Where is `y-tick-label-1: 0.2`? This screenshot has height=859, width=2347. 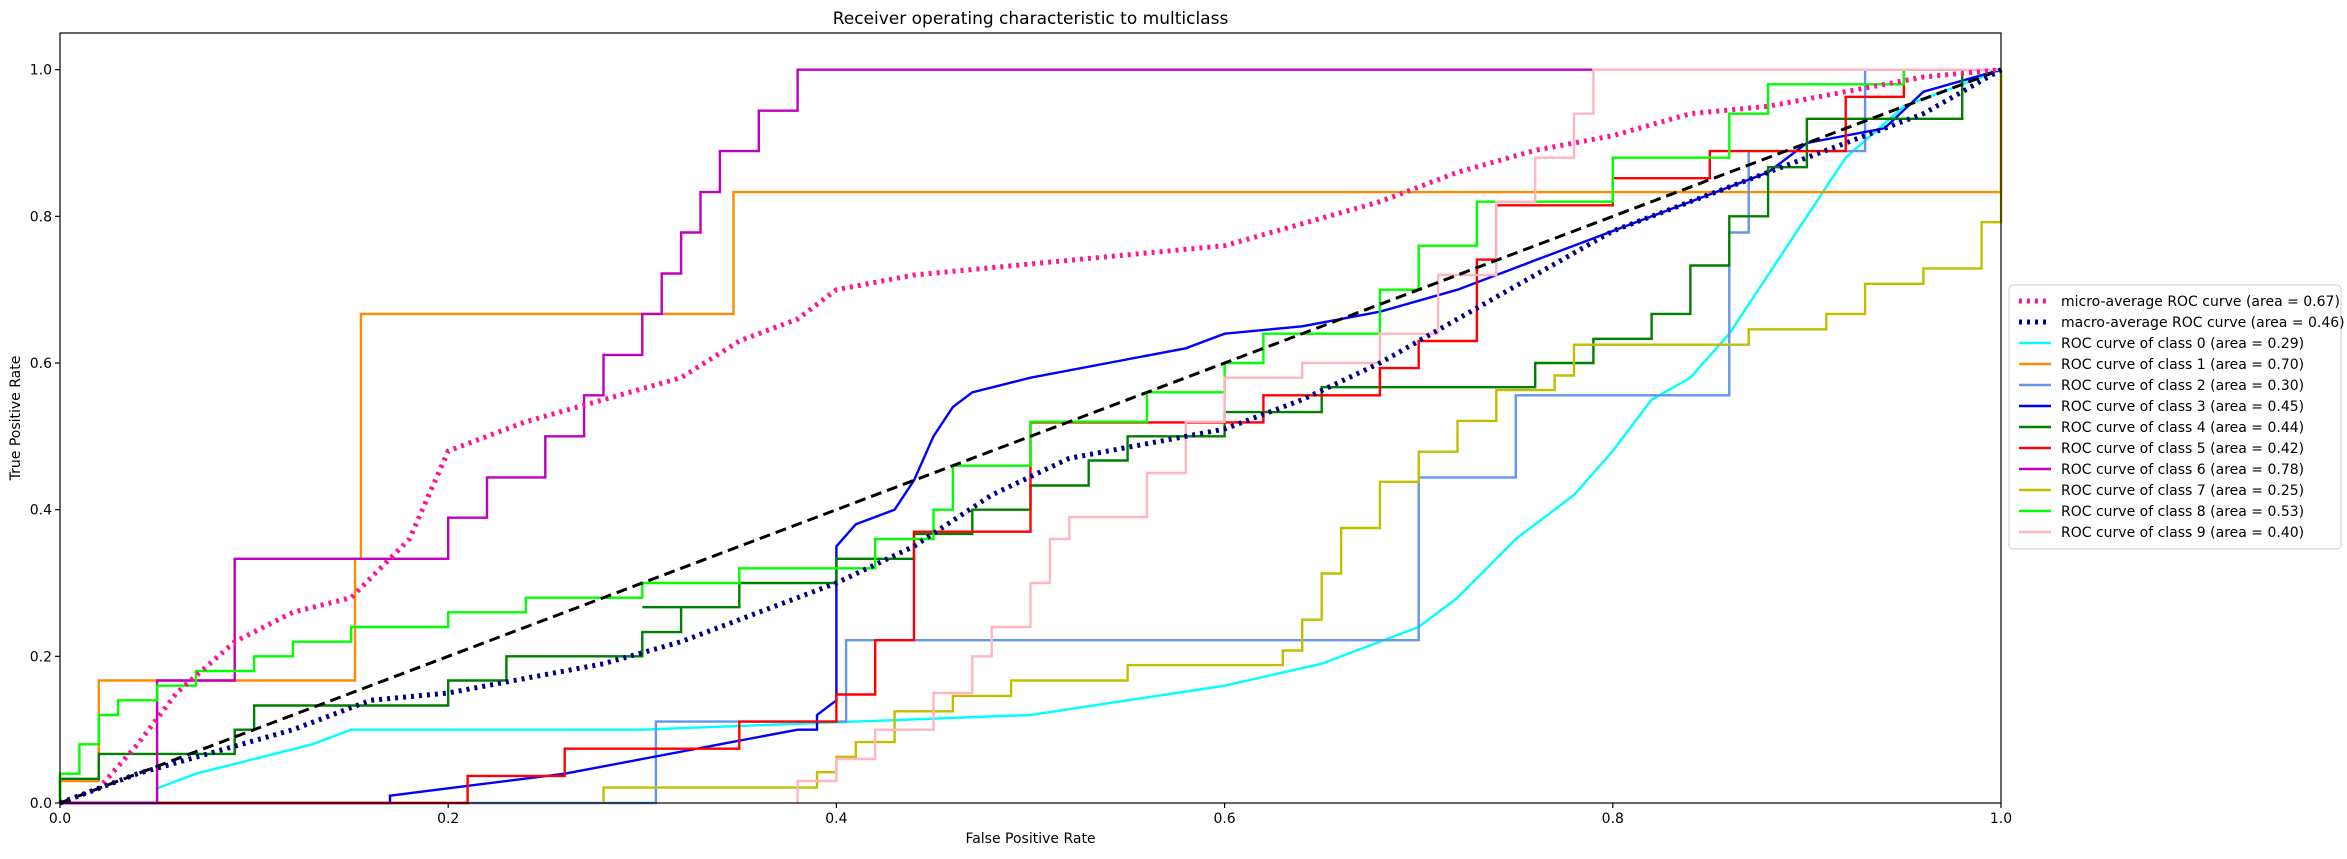
y-tick-label-1: 0.2 is located at coordinates (41, 657).